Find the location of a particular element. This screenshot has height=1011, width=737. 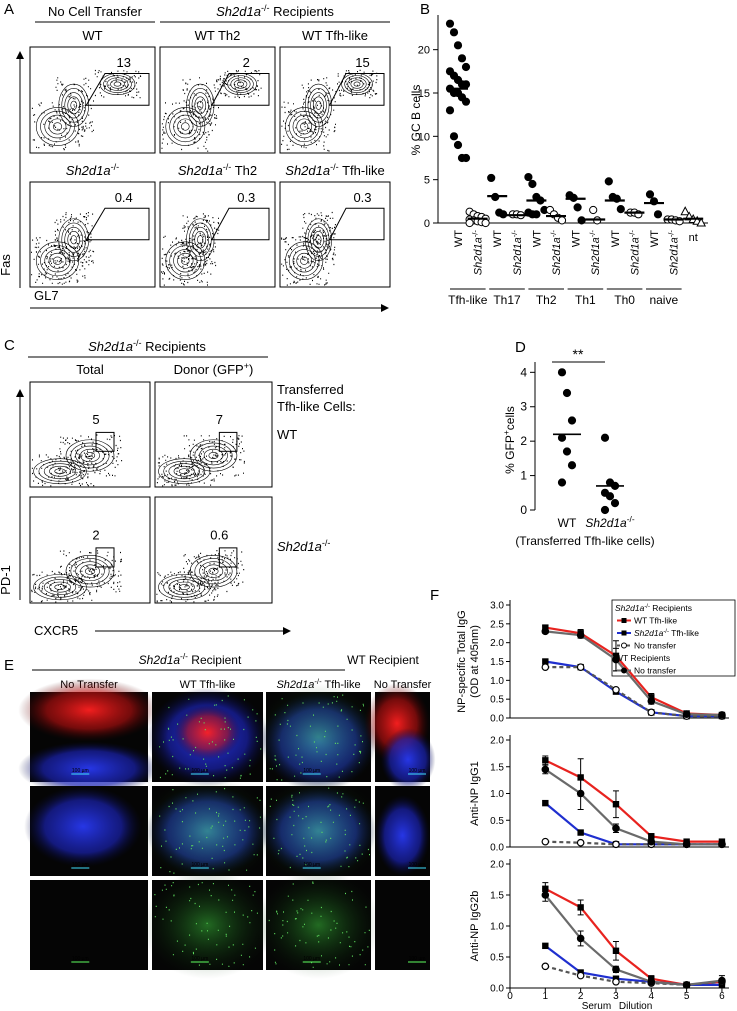

column-title: Donor (GFP+) is located at coordinates (214, 369).